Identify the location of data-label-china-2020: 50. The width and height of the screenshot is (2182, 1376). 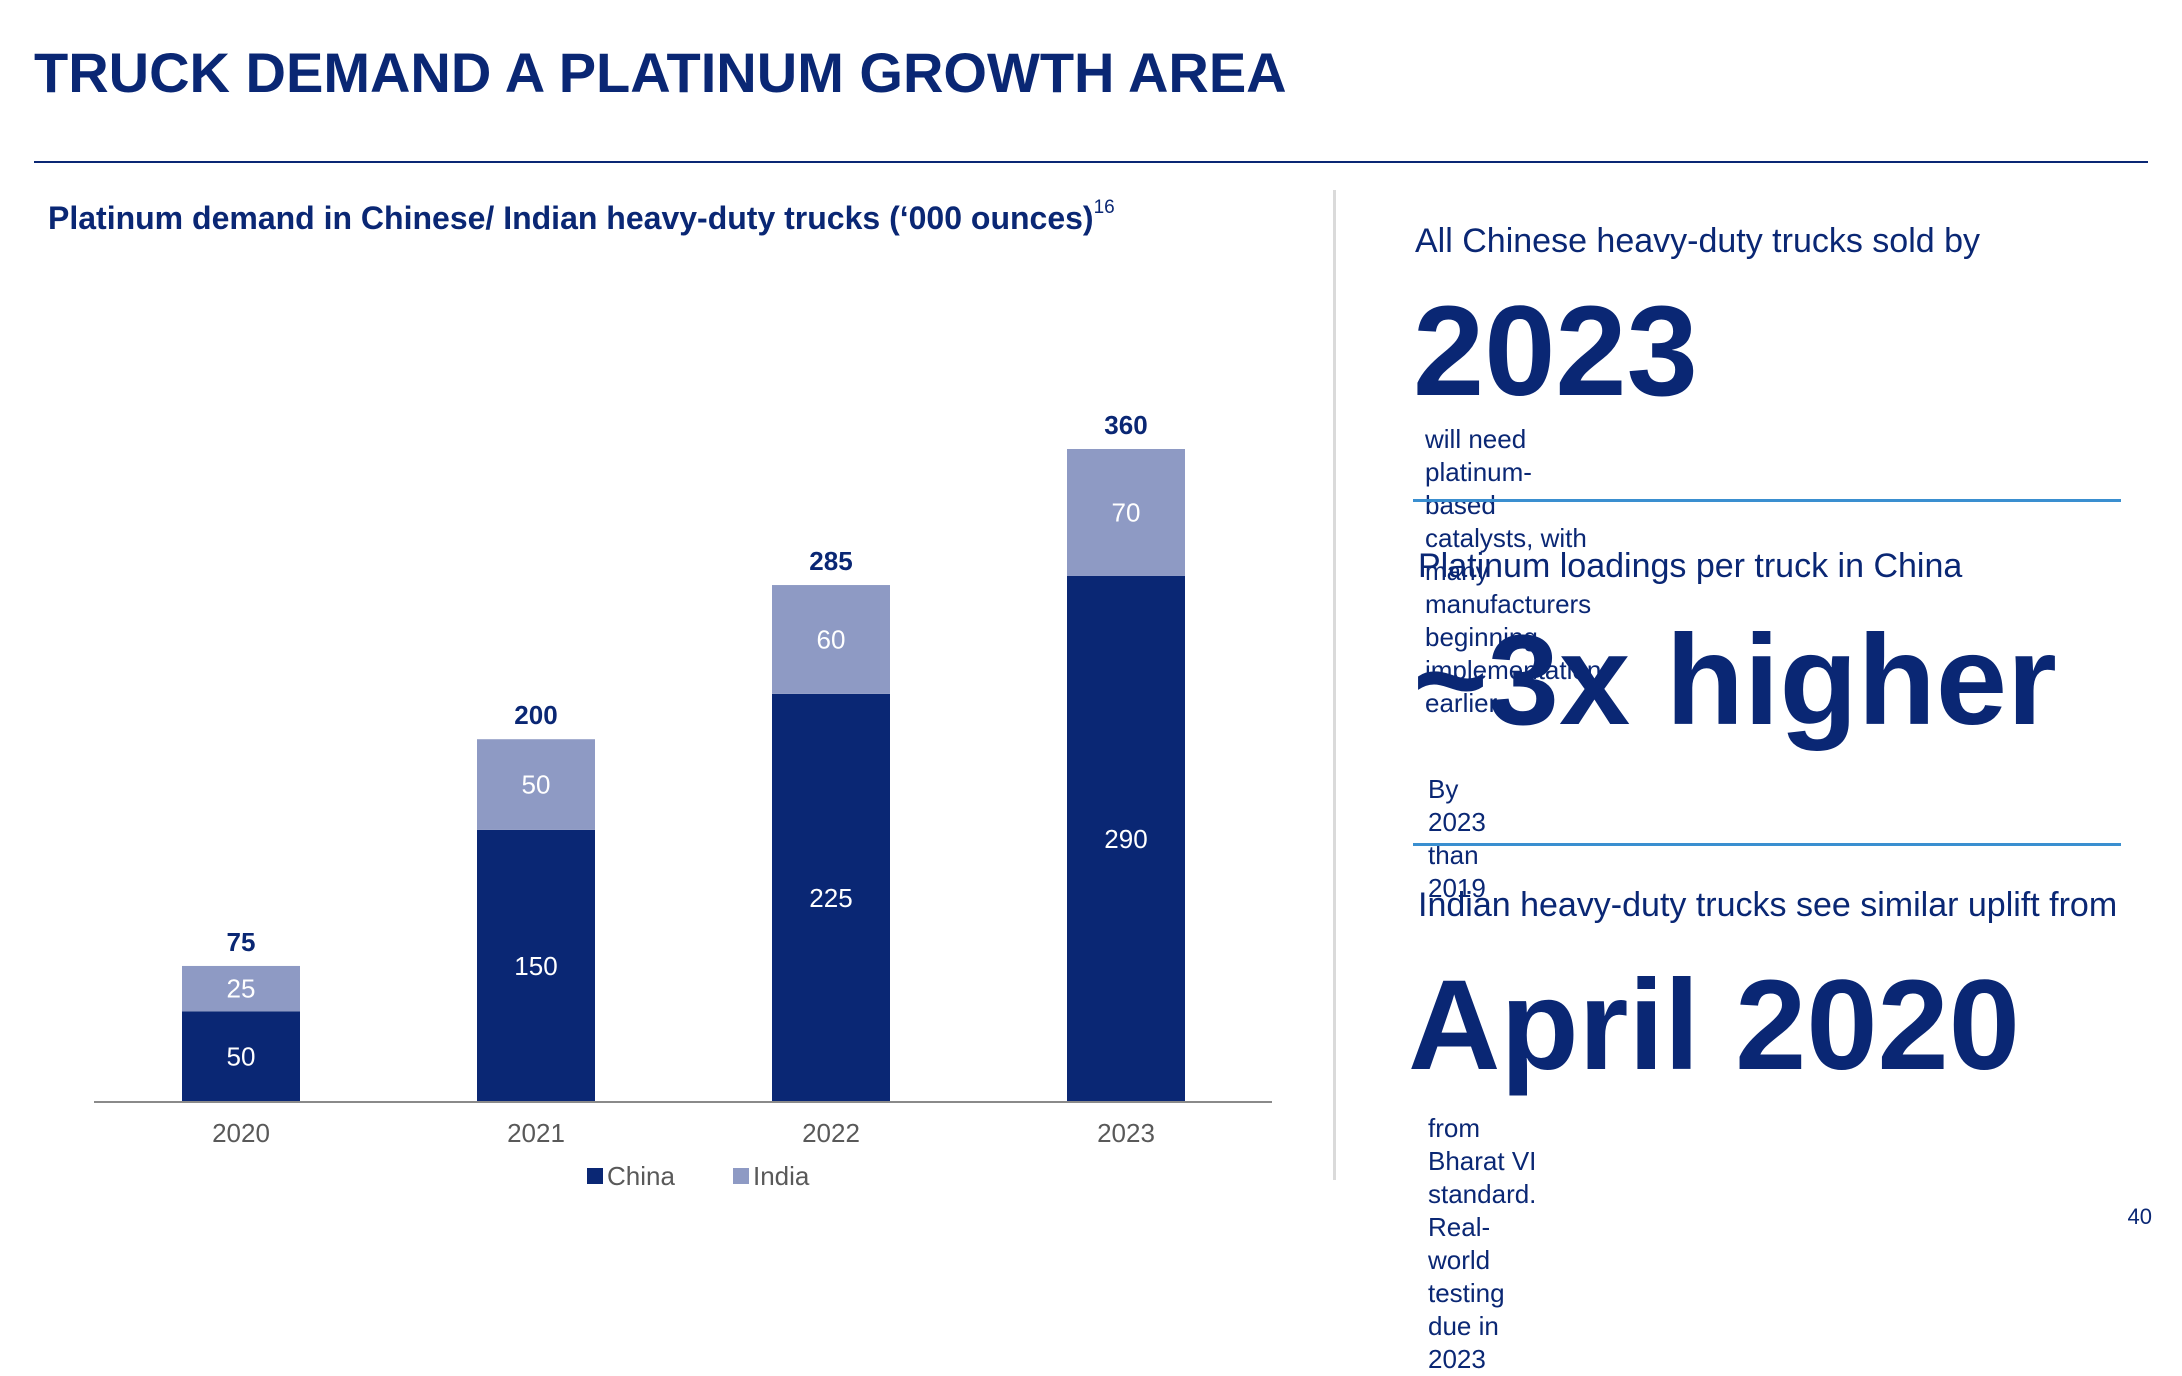
(241, 1057).